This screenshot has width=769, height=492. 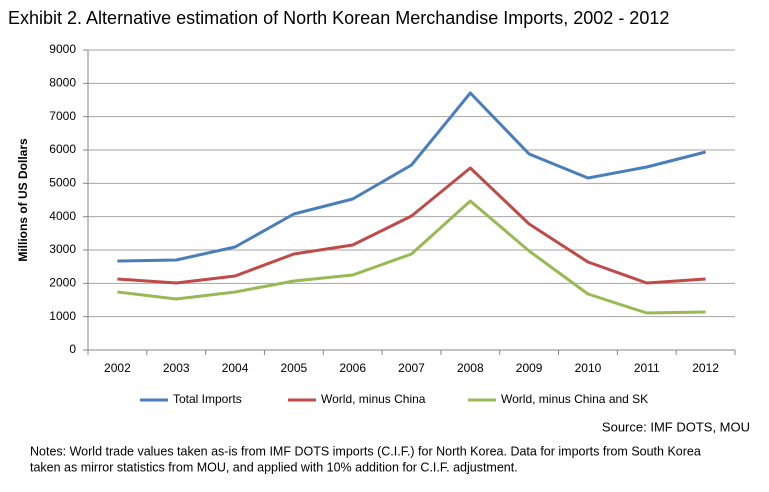 I want to click on y-tick-label: 8000, so click(x=62, y=83).